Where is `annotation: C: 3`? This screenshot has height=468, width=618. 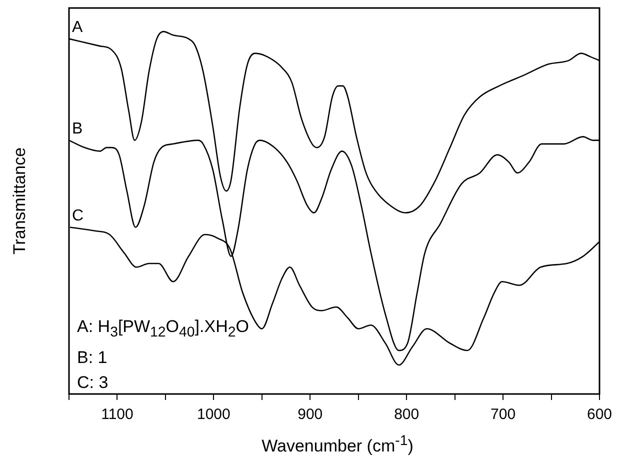 annotation: C: 3 is located at coordinates (93, 383).